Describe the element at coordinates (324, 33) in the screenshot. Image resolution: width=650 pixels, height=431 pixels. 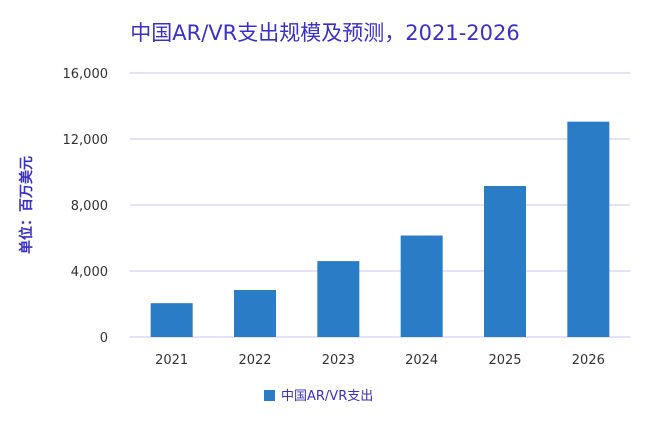
I see `chart-title: 中国AR/VR支出规模及预测，2021-2026` at that location.